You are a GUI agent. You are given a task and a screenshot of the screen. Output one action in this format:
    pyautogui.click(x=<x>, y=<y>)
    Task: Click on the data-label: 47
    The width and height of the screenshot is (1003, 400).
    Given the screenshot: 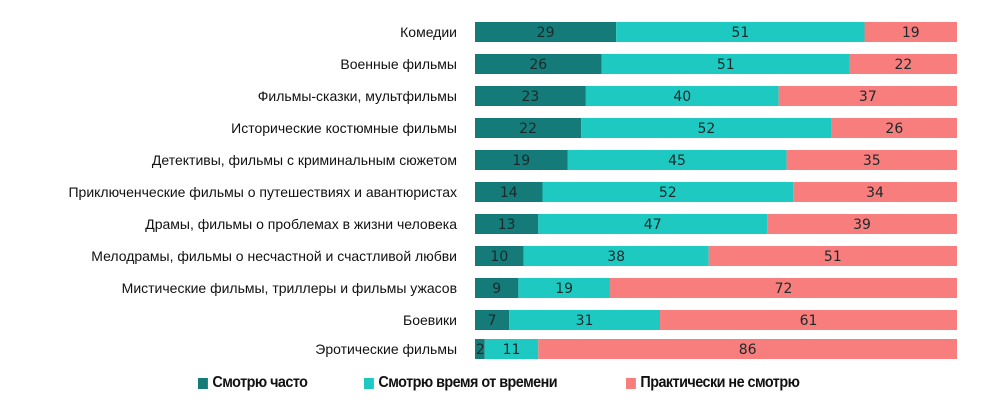 What is the action you would take?
    pyautogui.click(x=653, y=225)
    